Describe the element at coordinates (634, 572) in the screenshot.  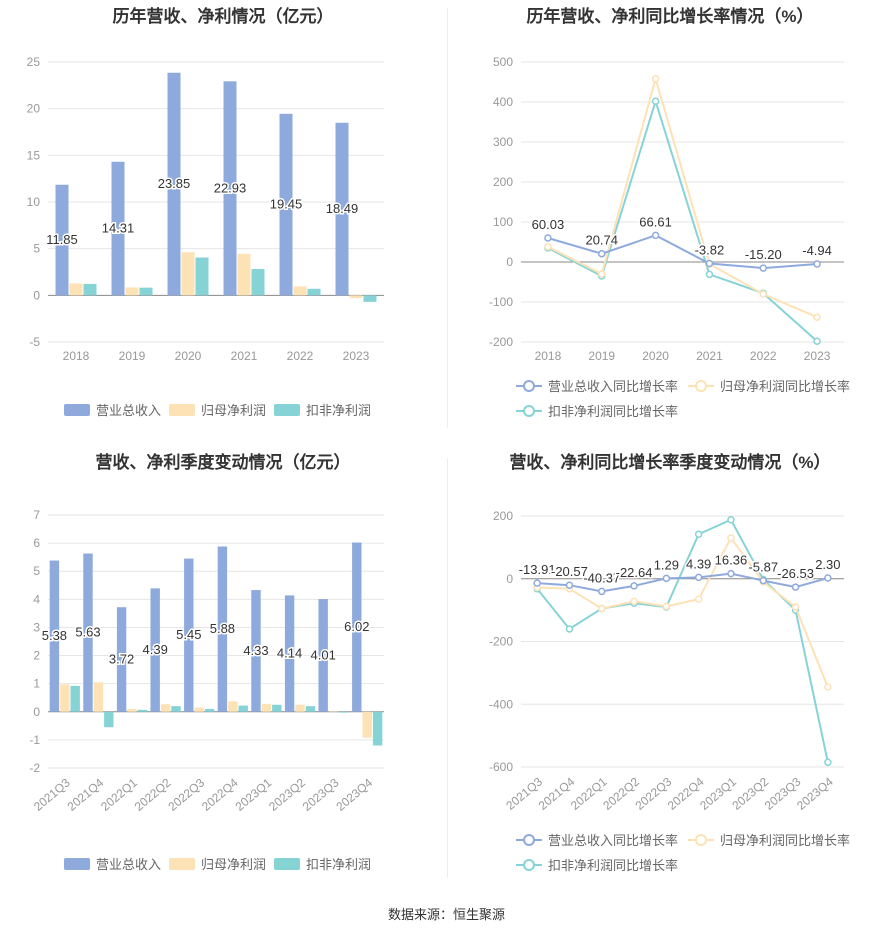
I see `data-label: -22.64` at that location.